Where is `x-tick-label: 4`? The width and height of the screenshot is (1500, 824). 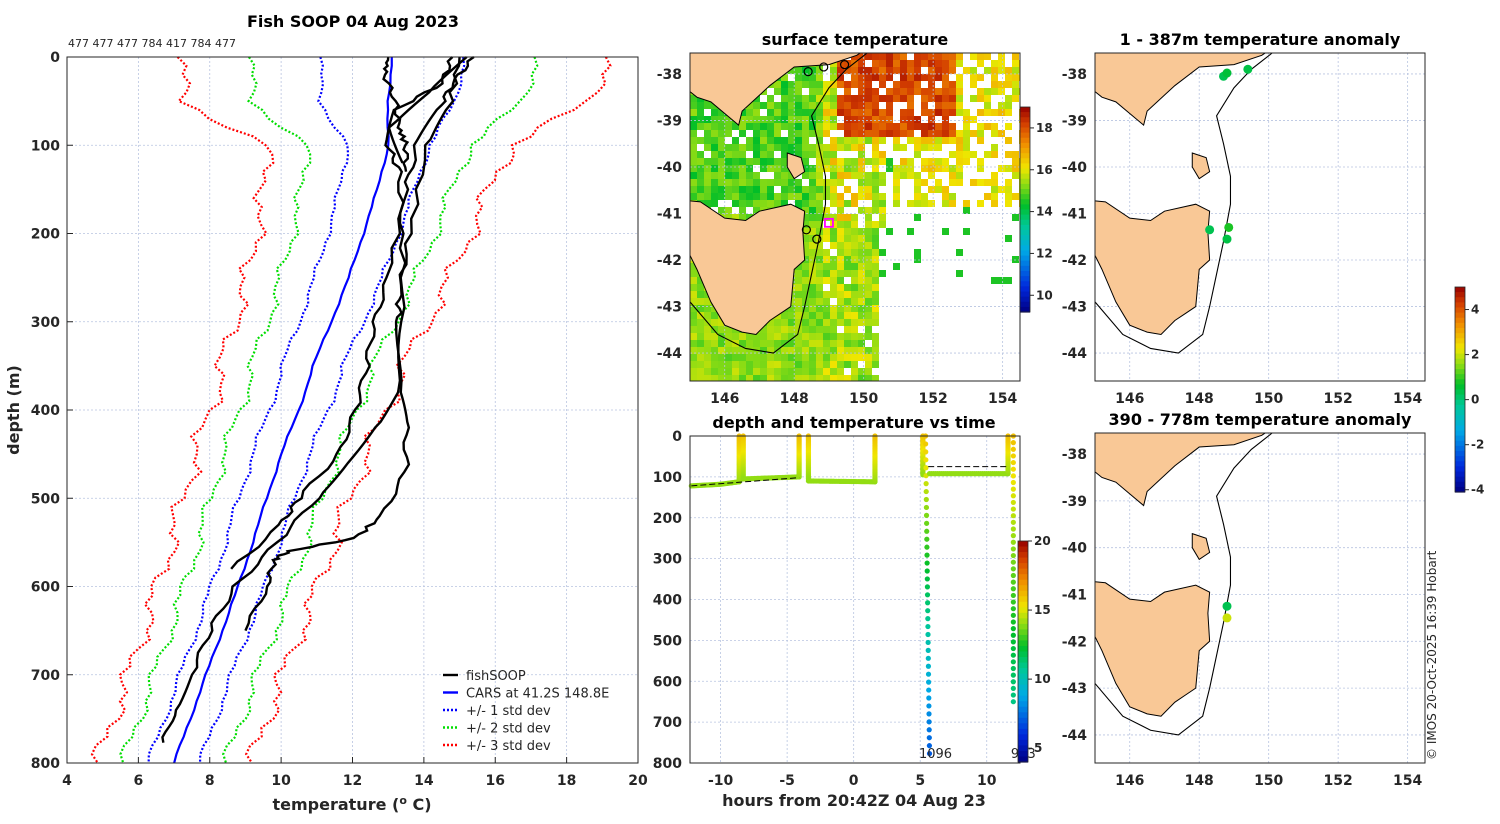
x-tick-label: 4 is located at coordinates (67, 781).